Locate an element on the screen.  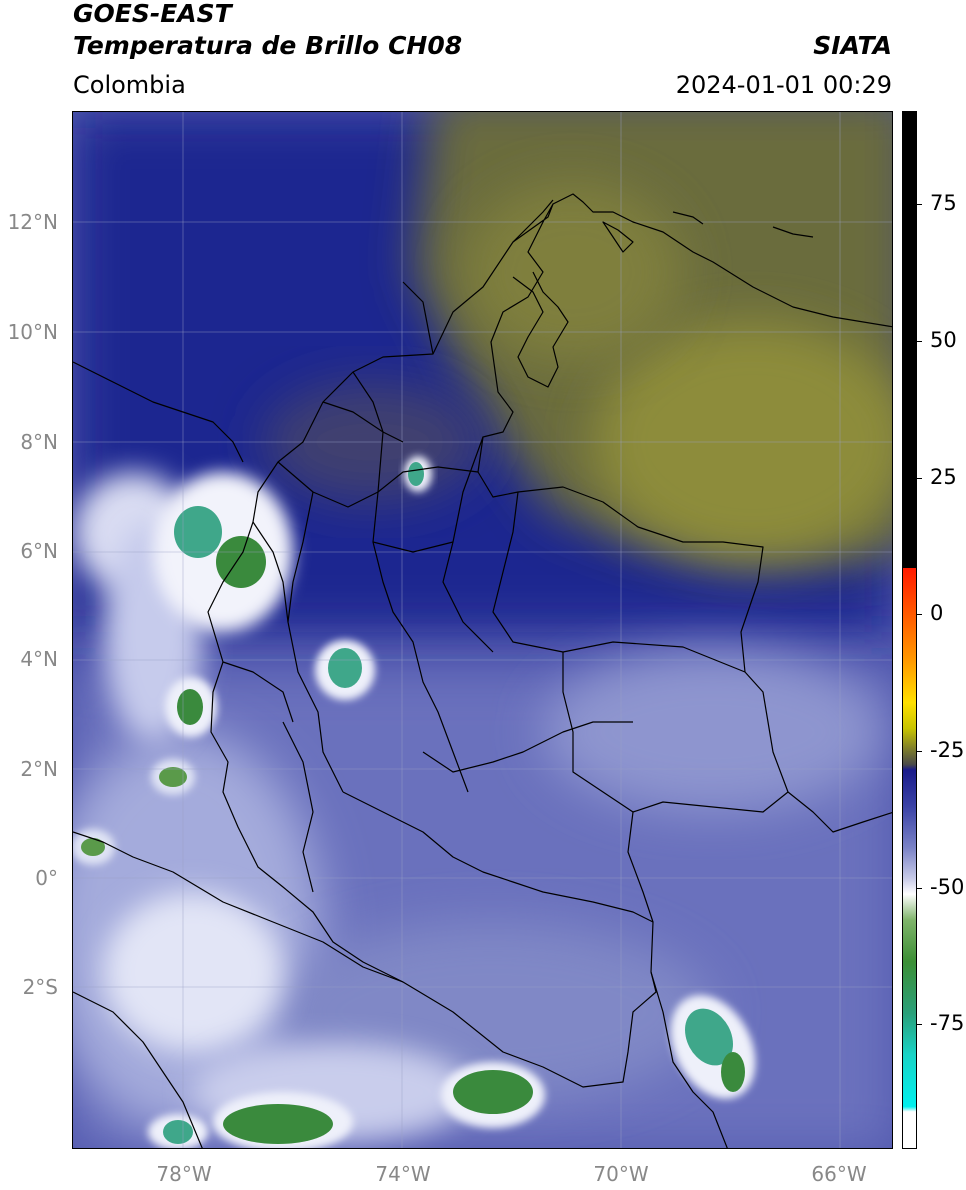
peru-ecuador-line is located at coordinates (238, 907).